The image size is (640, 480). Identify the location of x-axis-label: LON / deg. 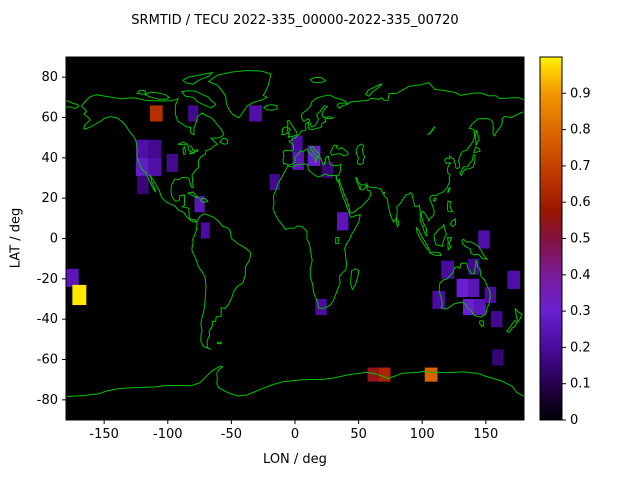
(295, 459).